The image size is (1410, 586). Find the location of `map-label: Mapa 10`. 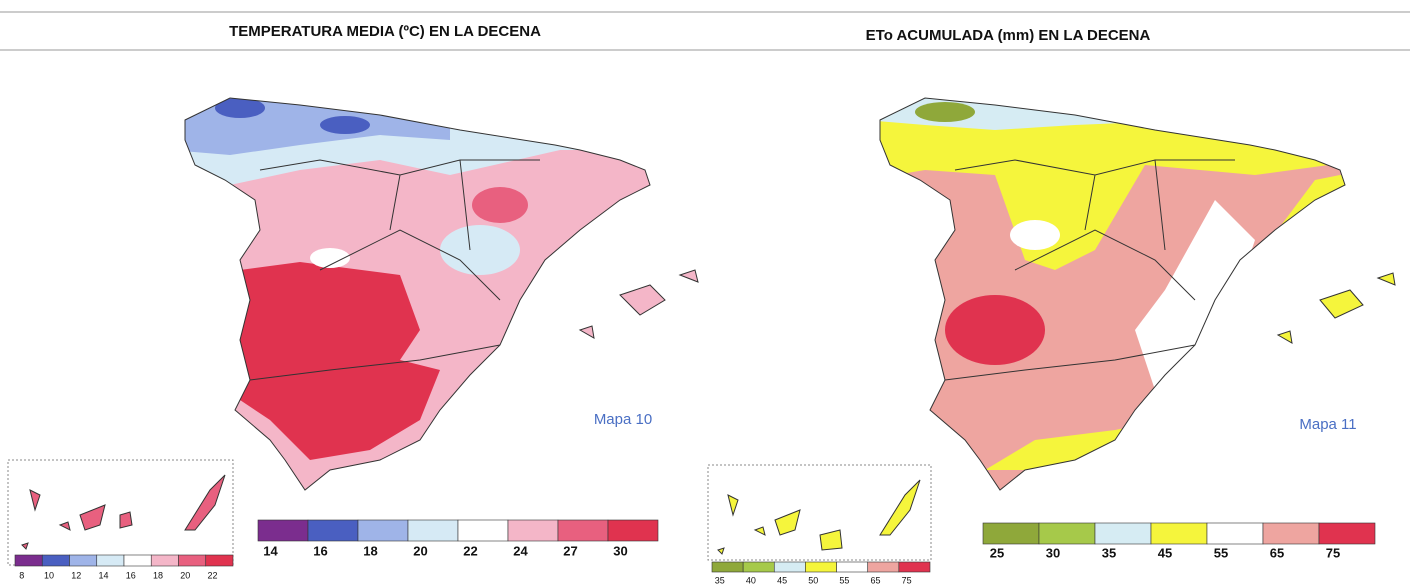

map-label: Mapa 10 is located at coordinates (623, 419).